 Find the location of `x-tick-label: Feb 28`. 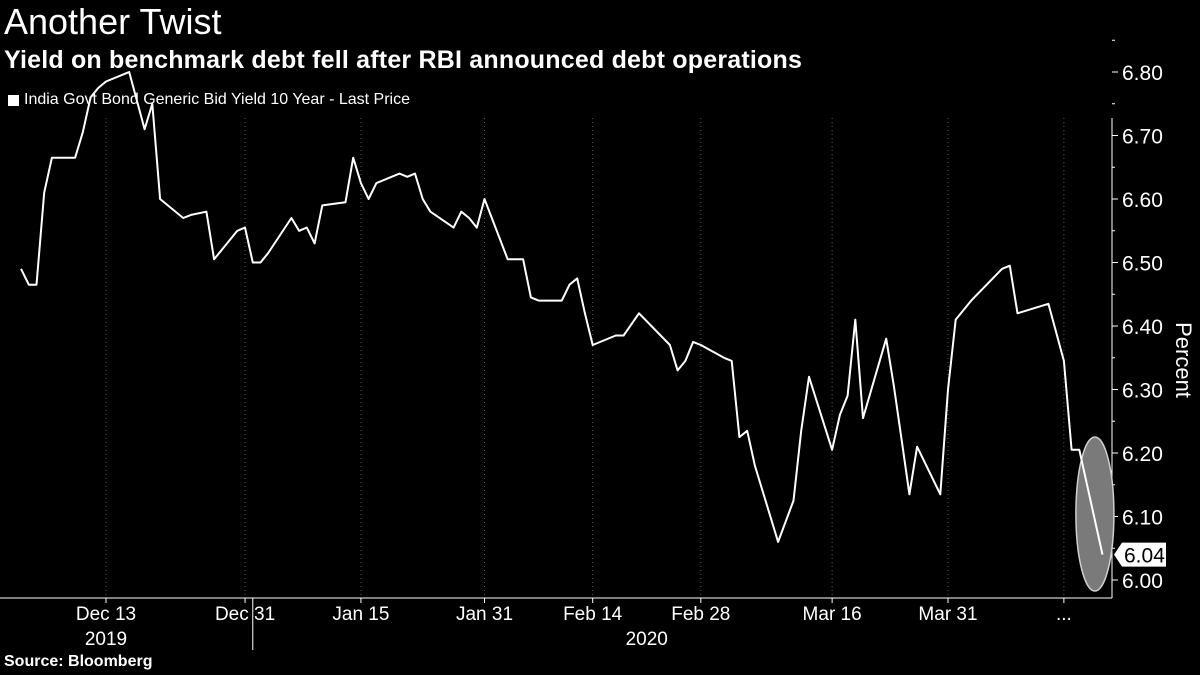

x-tick-label: Feb 28 is located at coordinates (700, 614).